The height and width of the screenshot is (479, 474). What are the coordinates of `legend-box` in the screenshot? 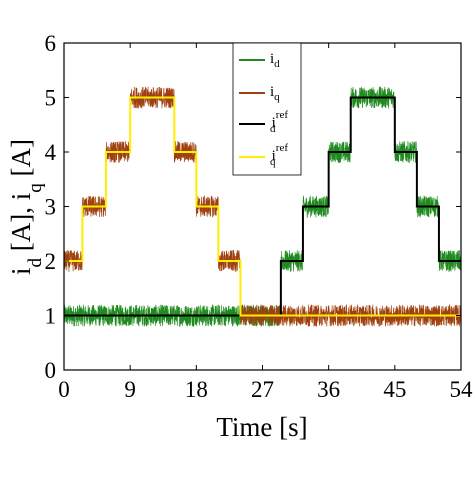 It's located at (267, 109).